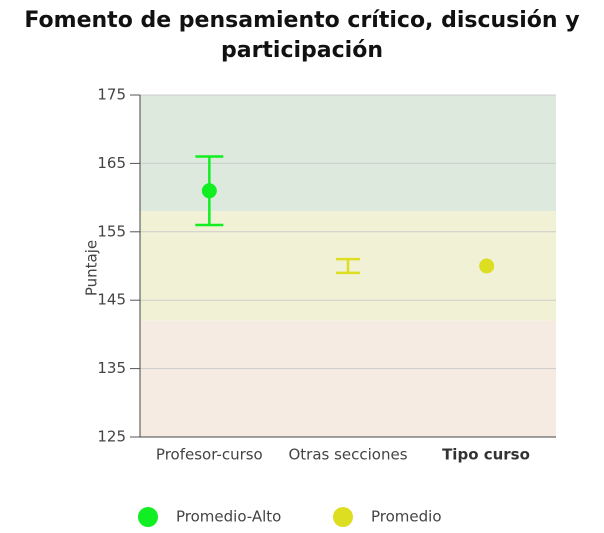 The width and height of the screenshot is (604, 533). What do you see at coordinates (111, 95) in the screenshot?
I see `y-tick-label: 175` at bounding box center [111, 95].